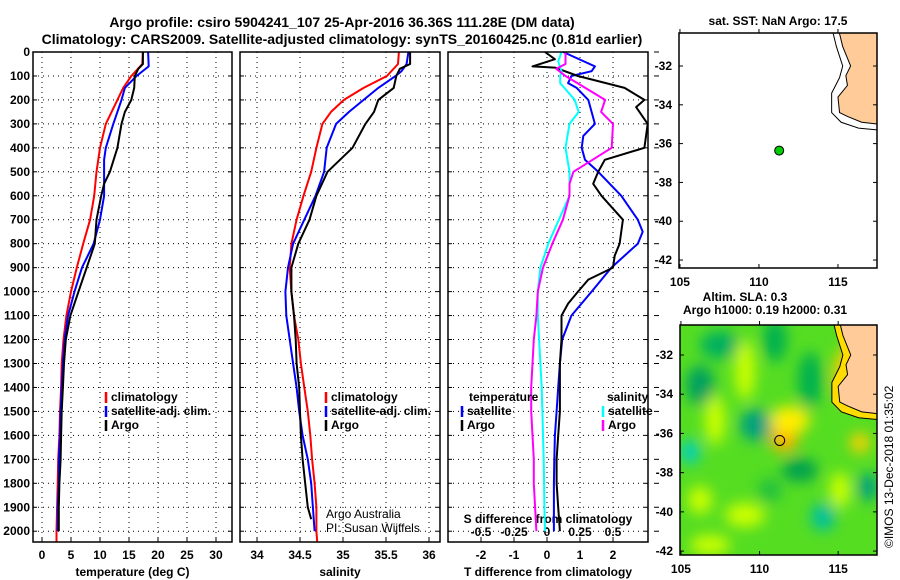  What do you see at coordinates (20, 76) in the screenshot?
I see `y-tick-label: 100` at bounding box center [20, 76].